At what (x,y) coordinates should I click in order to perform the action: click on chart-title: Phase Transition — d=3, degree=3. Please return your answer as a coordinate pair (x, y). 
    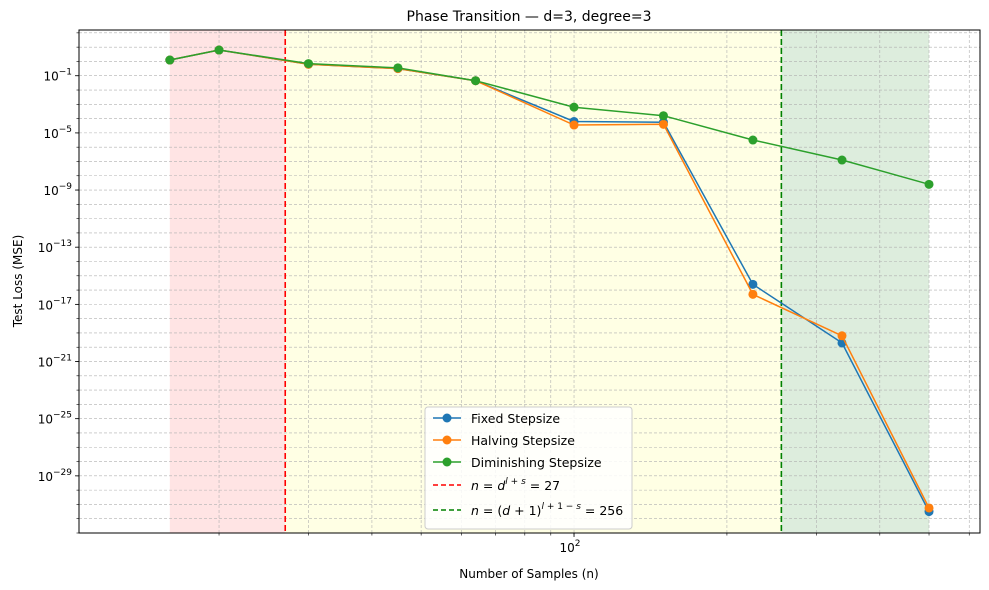
    Looking at the image, I should click on (529, 17).